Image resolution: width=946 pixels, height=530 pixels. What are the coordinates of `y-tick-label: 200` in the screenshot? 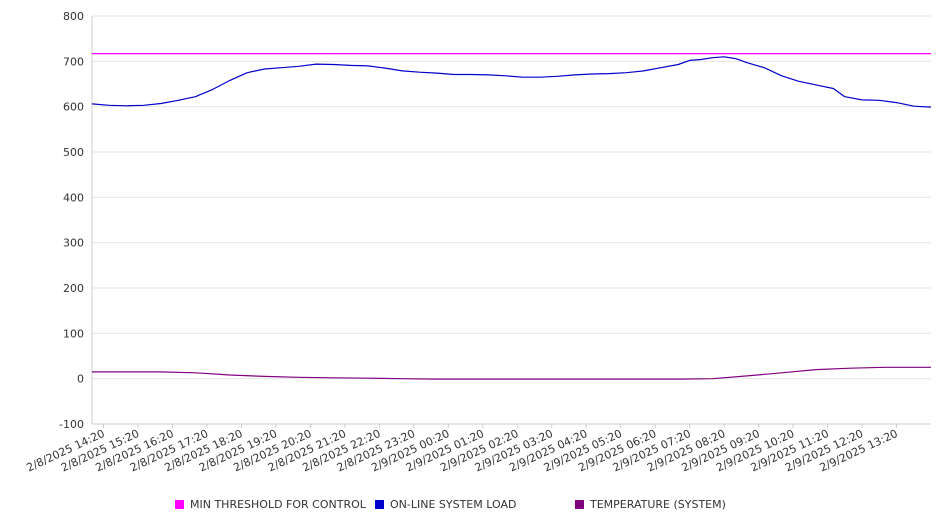 It's located at (73, 288).